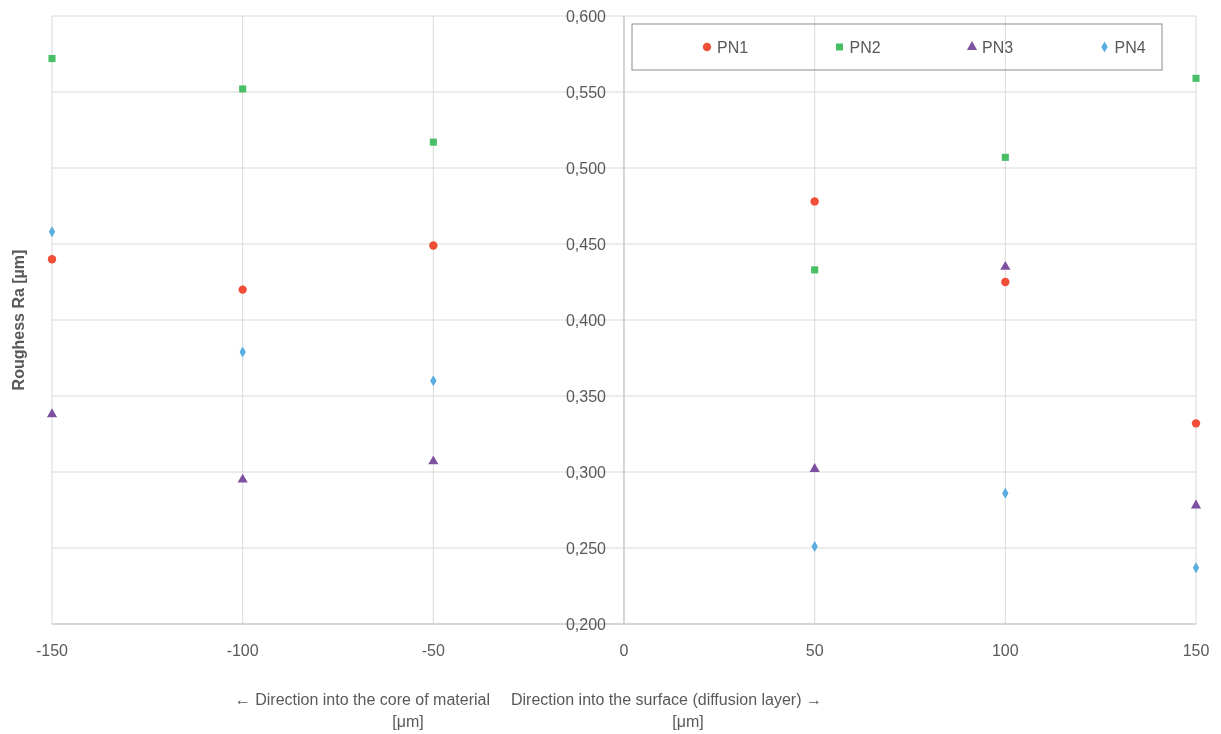 This screenshot has width=1221, height=734. Describe the element at coordinates (586, 244) in the screenshot. I see `y-tick-label: 0,450` at that location.